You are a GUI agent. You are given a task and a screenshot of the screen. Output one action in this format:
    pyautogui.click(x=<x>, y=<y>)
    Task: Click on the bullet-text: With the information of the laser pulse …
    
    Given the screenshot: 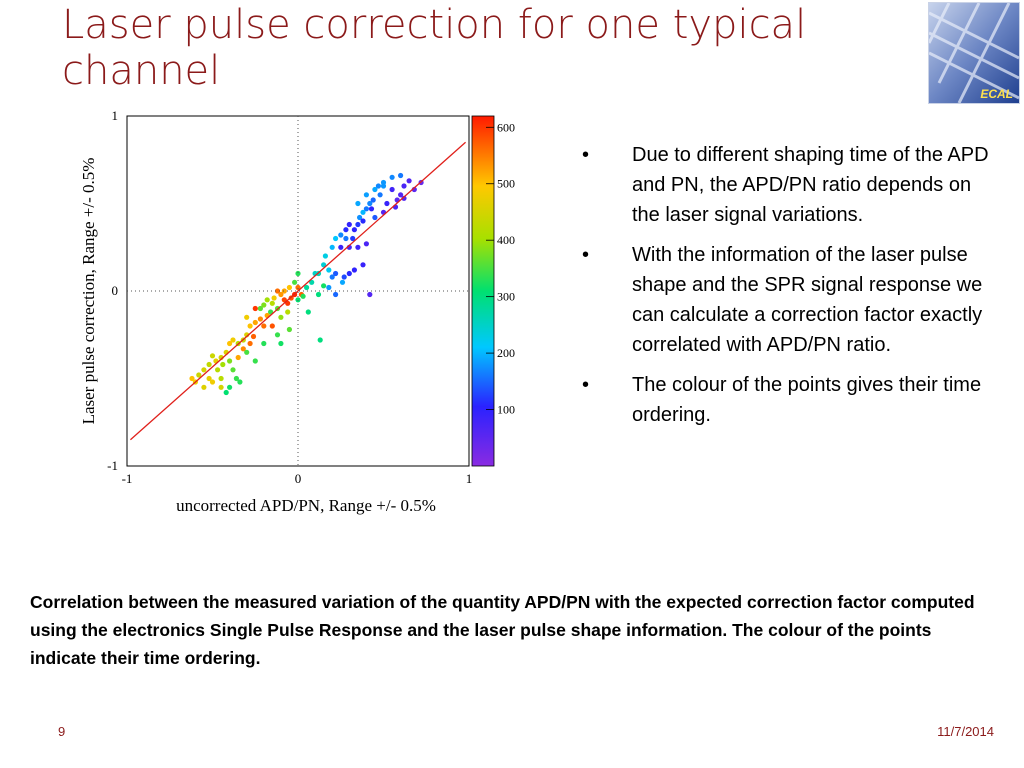 What is the action you would take?
    pyautogui.click(x=807, y=300)
    